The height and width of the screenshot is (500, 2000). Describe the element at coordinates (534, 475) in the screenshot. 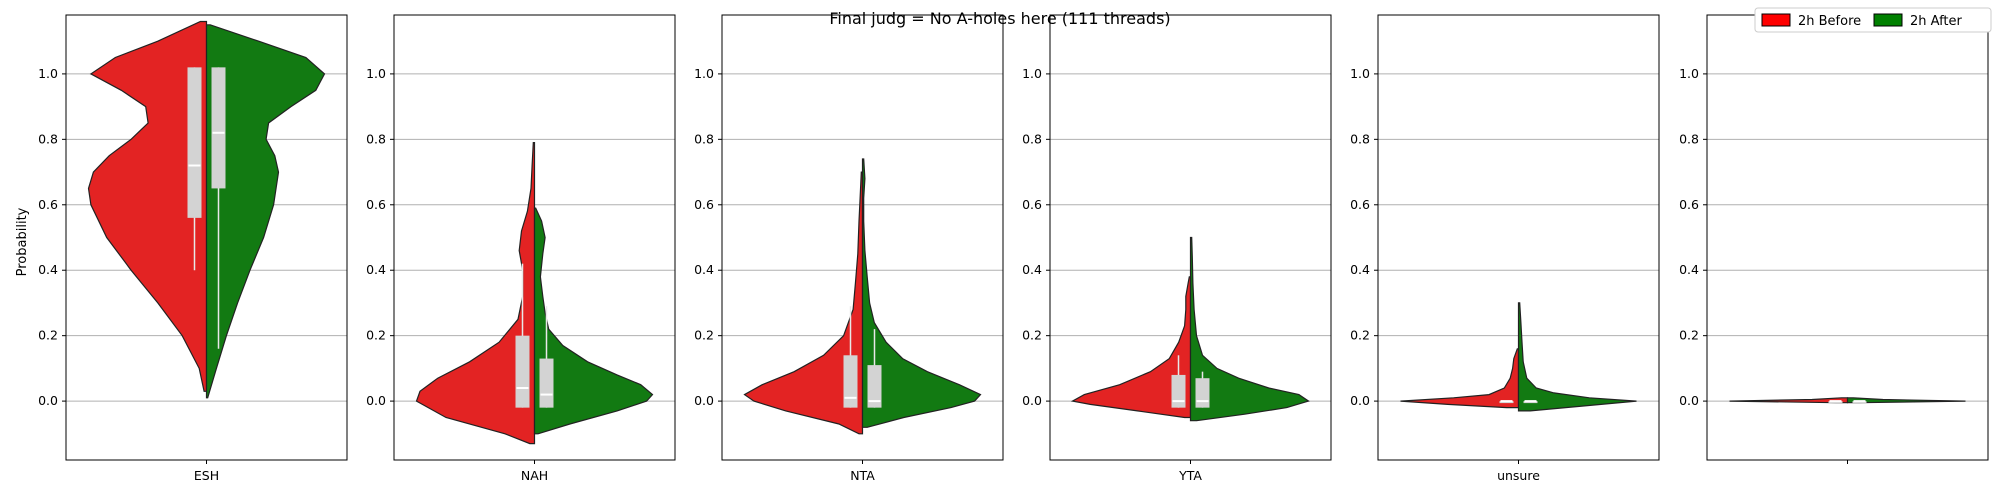

I see `x-tick-label: NAH` at that location.